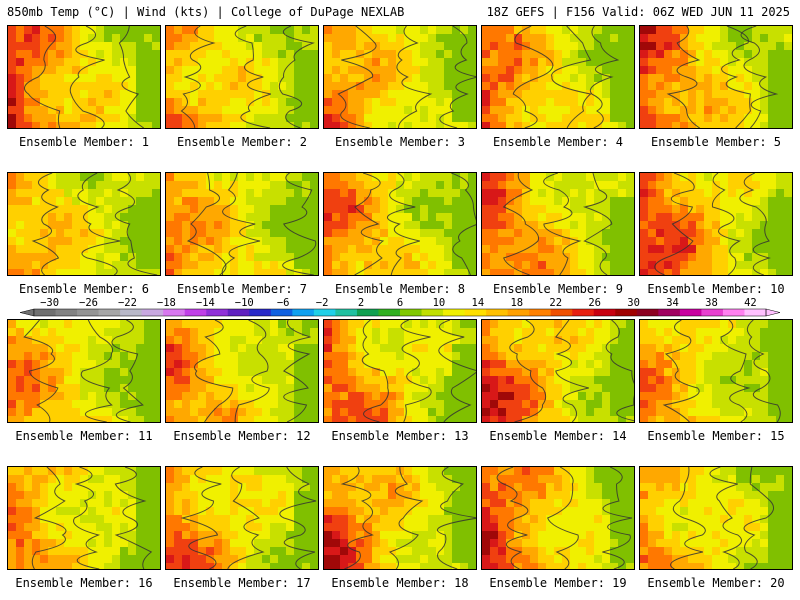  What do you see at coordinates (322, 303) in the screenshot?
I see `colorbar-tick-label: −2` at bounding box center [322, 303].